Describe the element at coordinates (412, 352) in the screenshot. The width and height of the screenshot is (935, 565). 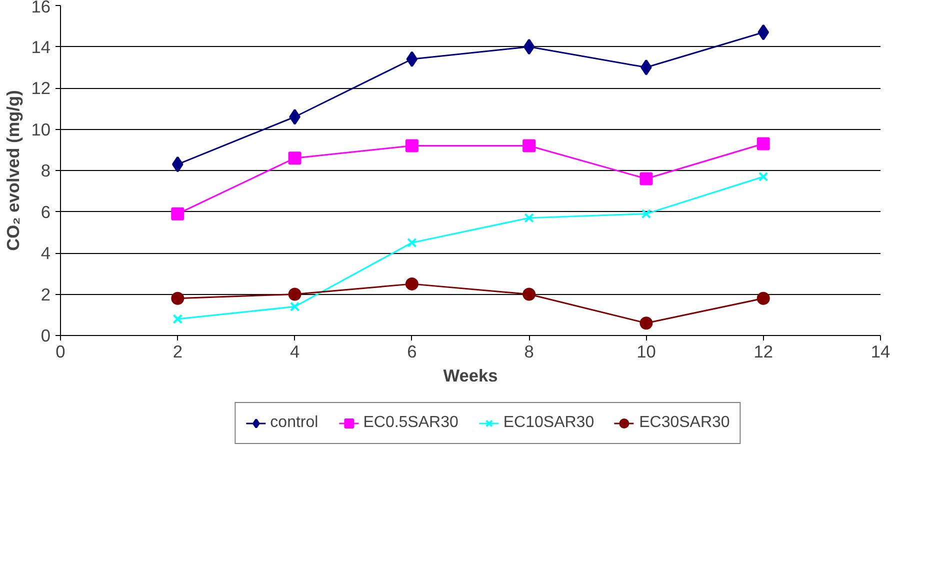
I see `x-tick-label: 6` at that location.